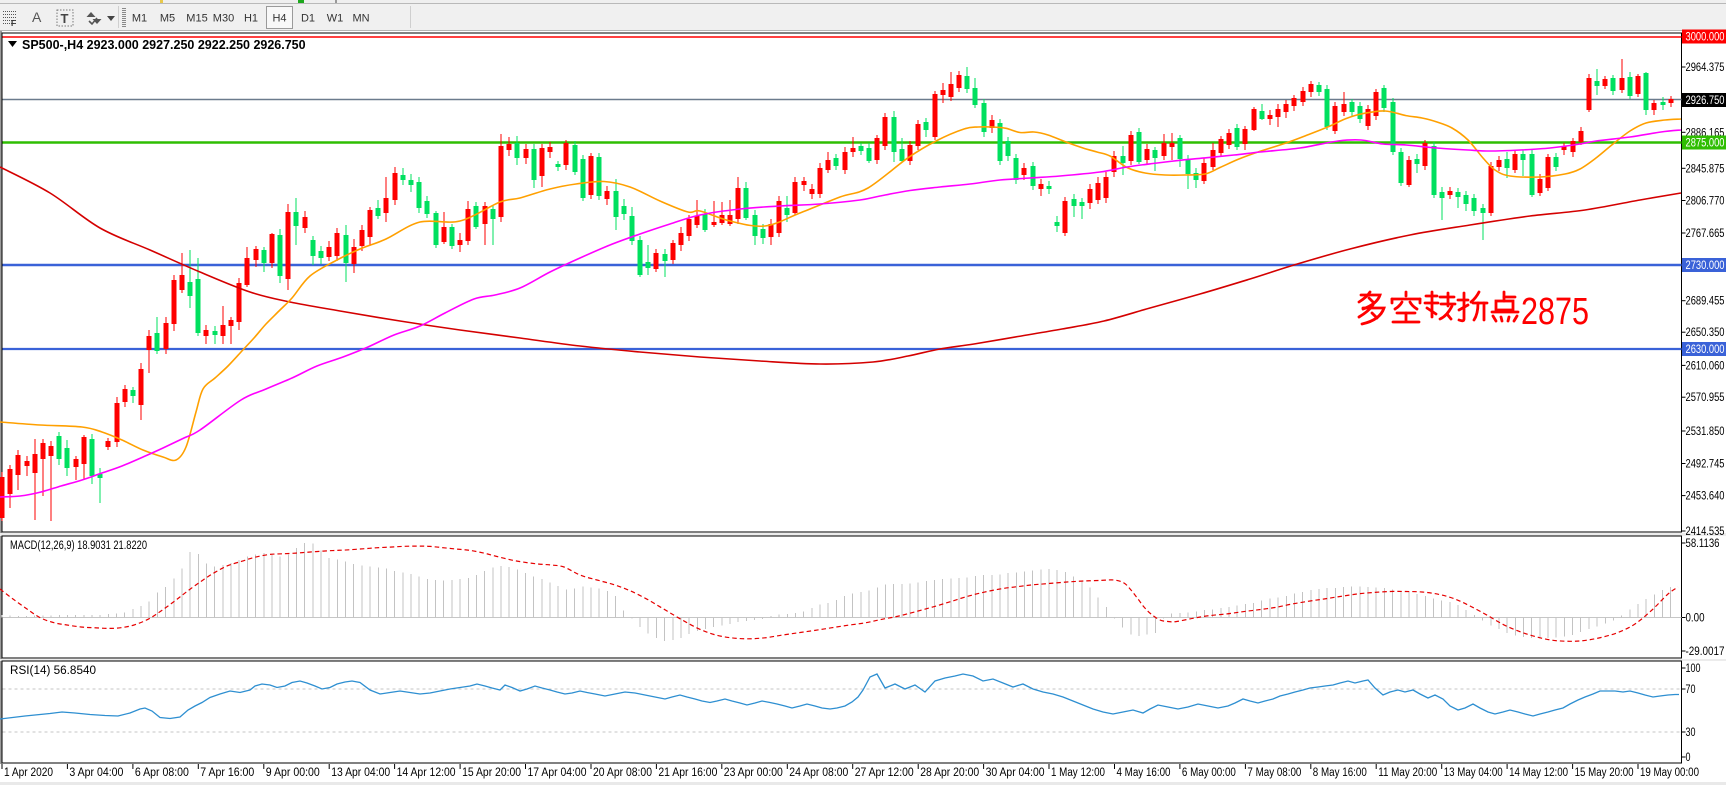 This screenshot has width=1726, height=785. Describe the element at coordinates (426, 773) in the screenshot. I see `svg-text: 14 Apr 12:00` at that location.